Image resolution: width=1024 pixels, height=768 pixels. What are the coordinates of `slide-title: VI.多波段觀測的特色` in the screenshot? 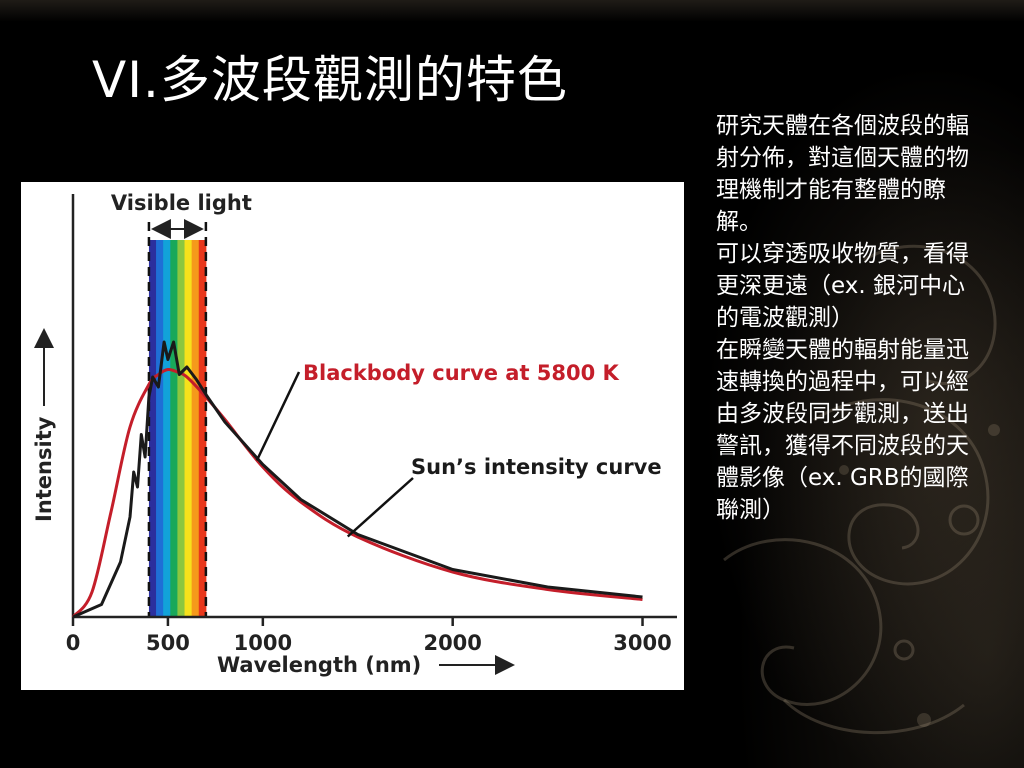 It's located at (330, 80).